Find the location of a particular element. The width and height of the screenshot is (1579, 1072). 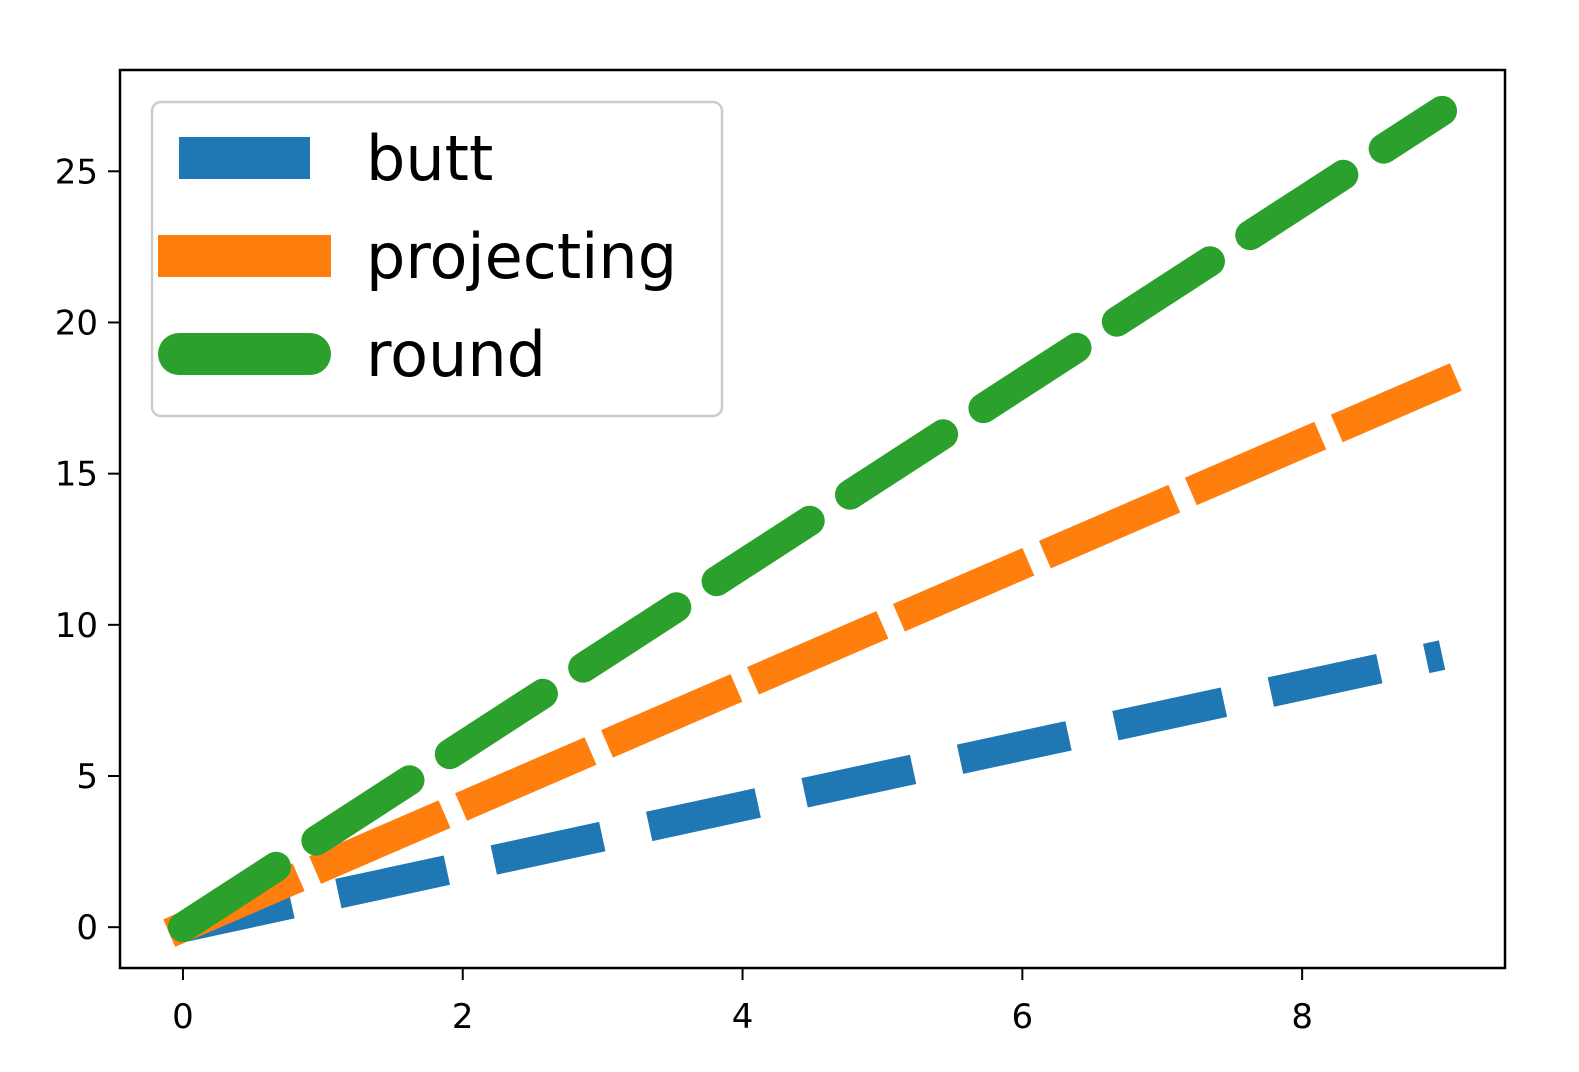

x-axis: 0 2 4 6 8 is located at coordinates (742, 1002).